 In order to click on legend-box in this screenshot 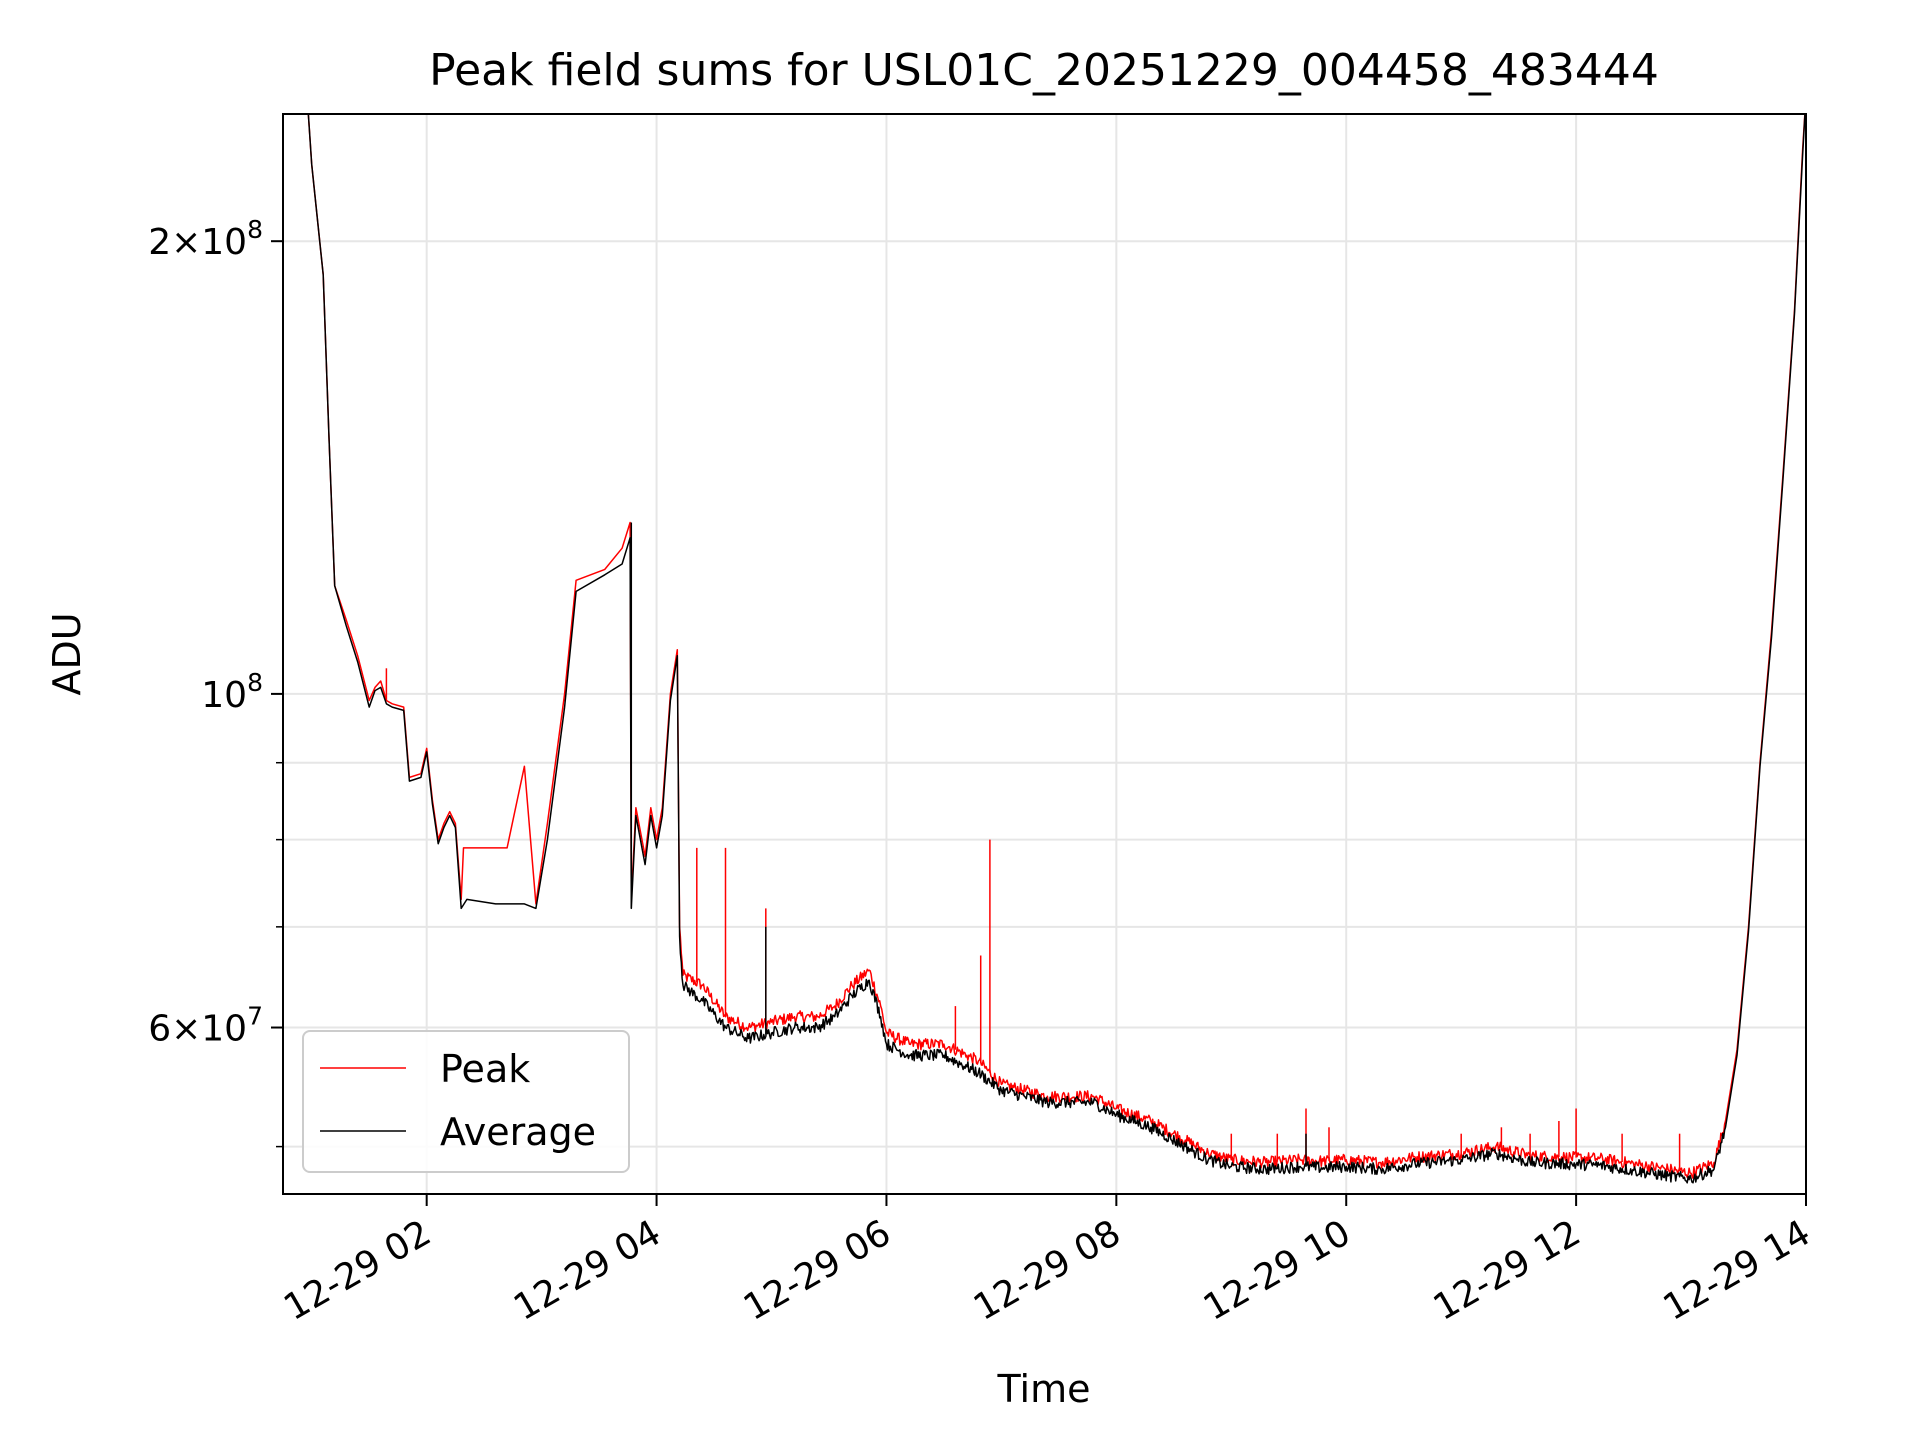, I will do `click(466, 1101)`.